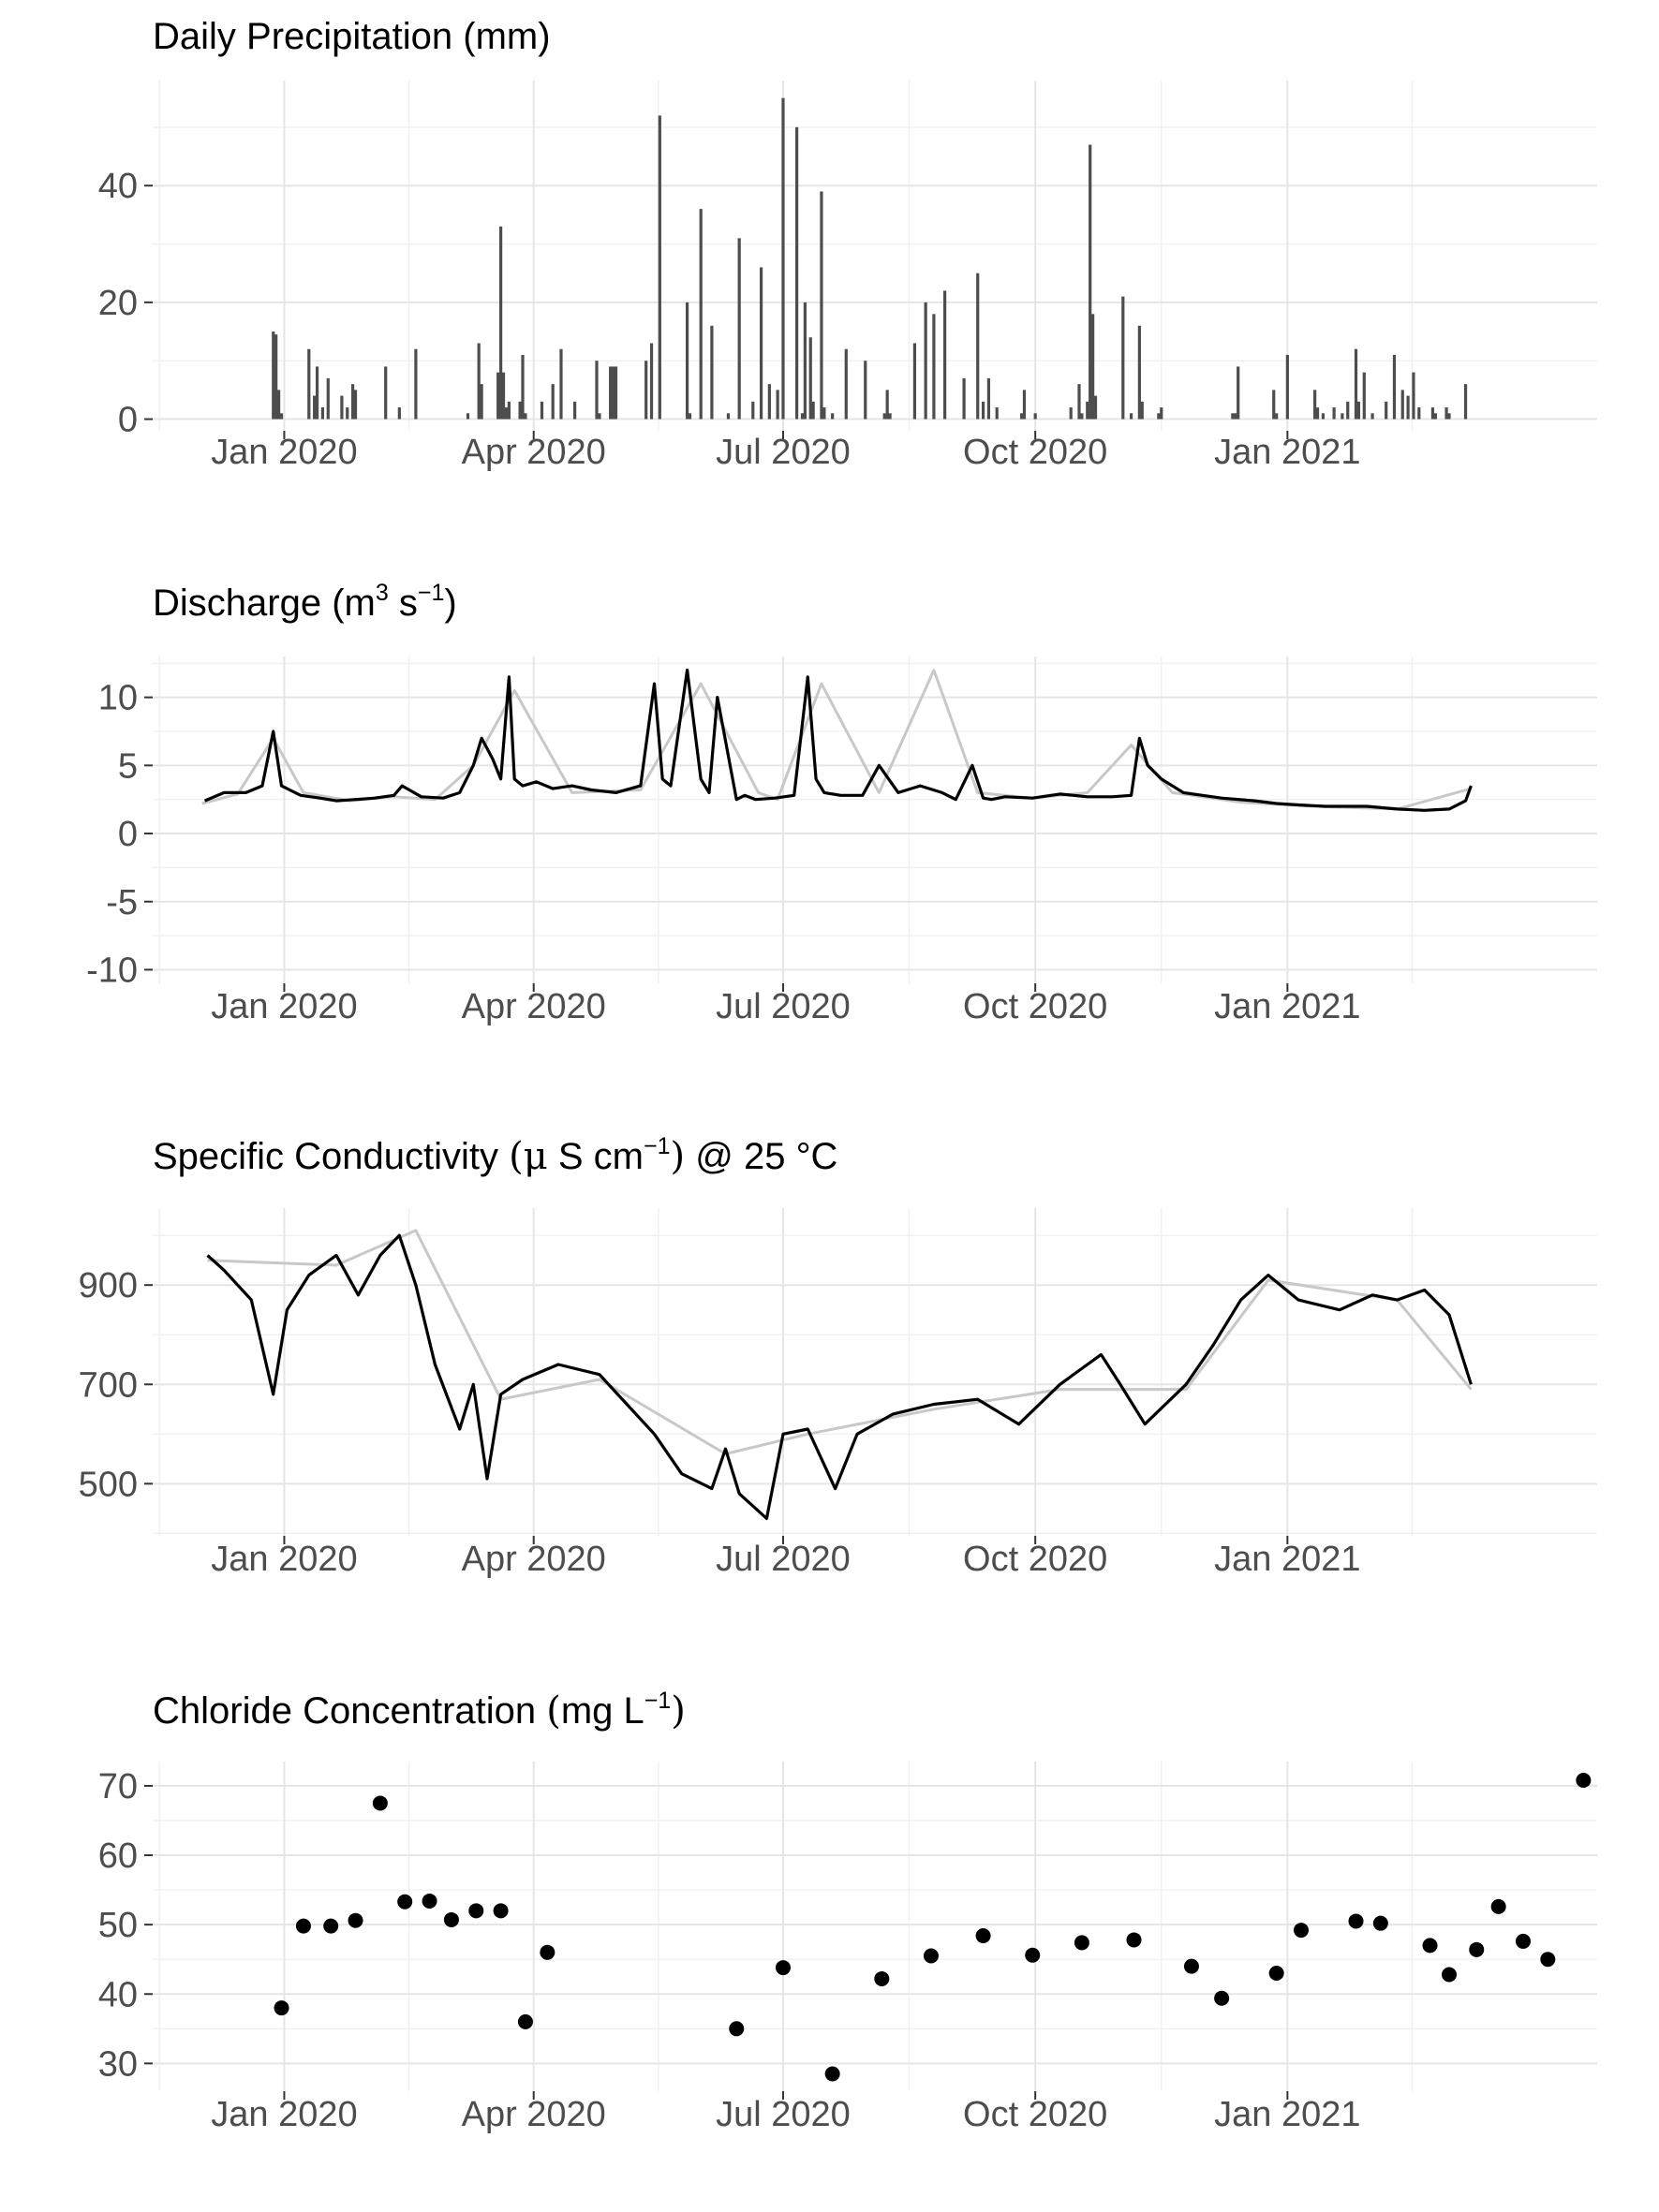  I want to click on conductivity-grid, so click(875, 1372).